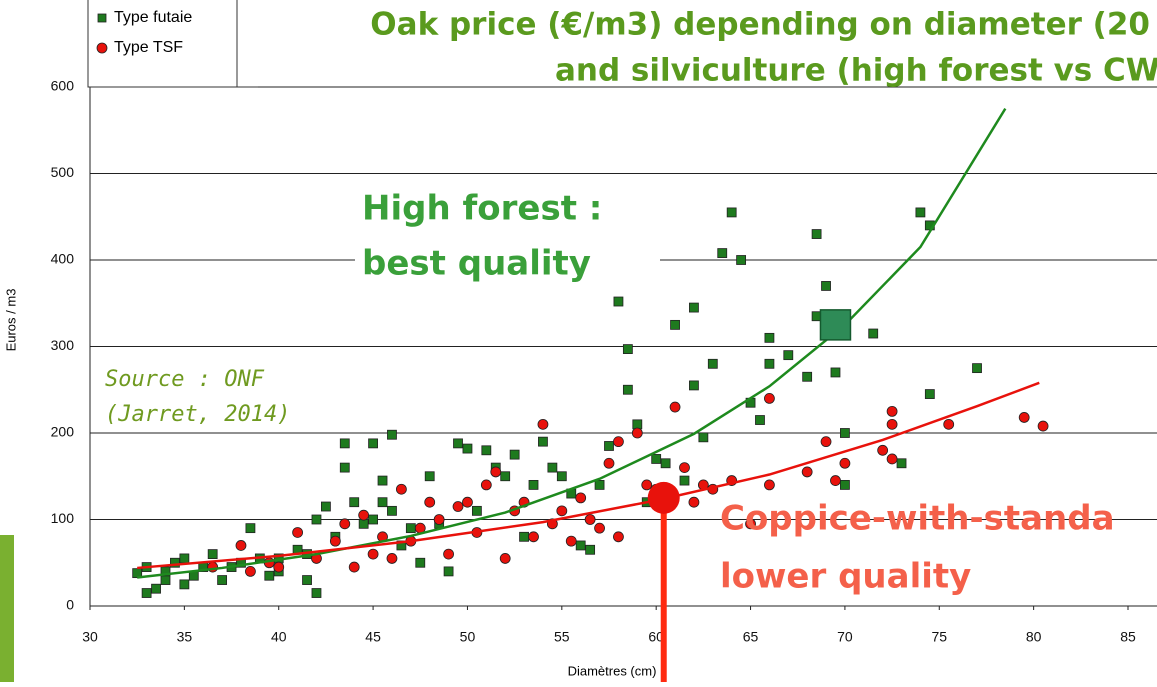  Describe the element at coordinates (845, 577) in the screenshot. I see `annotation: lower quality` at that location.